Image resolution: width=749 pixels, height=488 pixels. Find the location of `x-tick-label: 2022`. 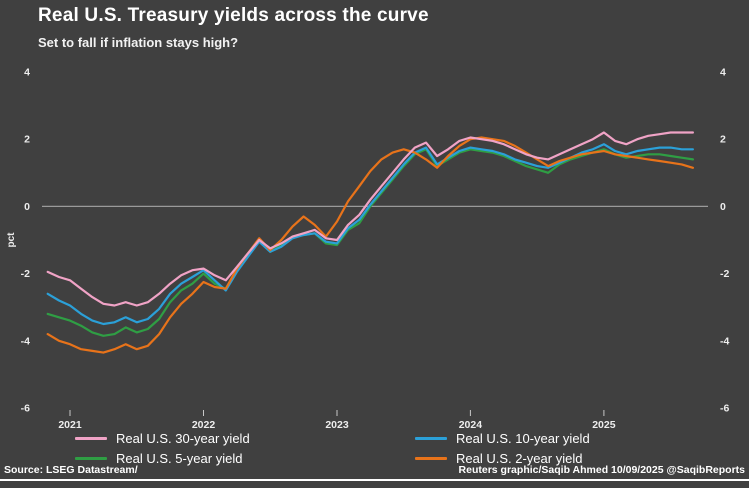

x-tick-label: 2022 is located at coordinates (204, 424).